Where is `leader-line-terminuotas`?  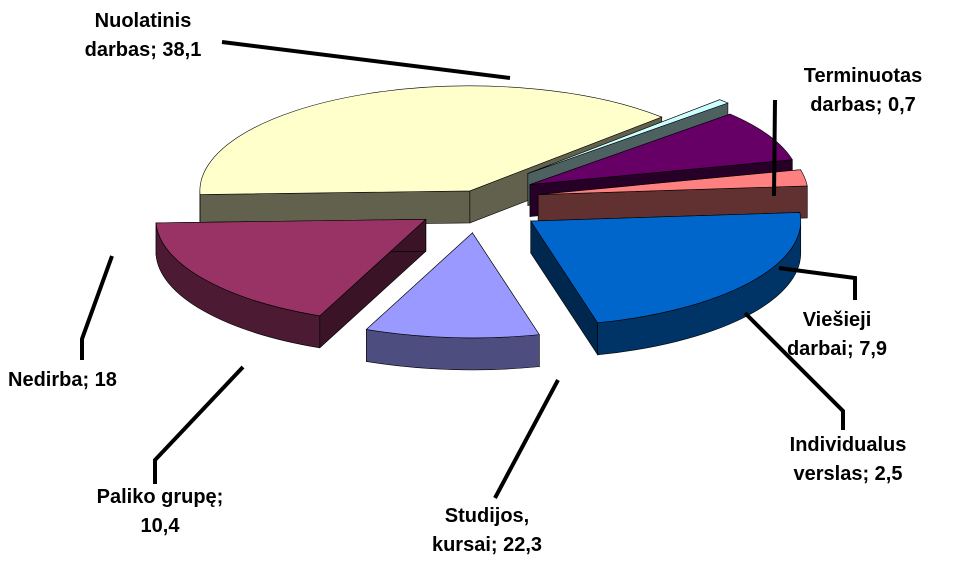 leader-line-terminuotas is located at coordinates (774, 148).